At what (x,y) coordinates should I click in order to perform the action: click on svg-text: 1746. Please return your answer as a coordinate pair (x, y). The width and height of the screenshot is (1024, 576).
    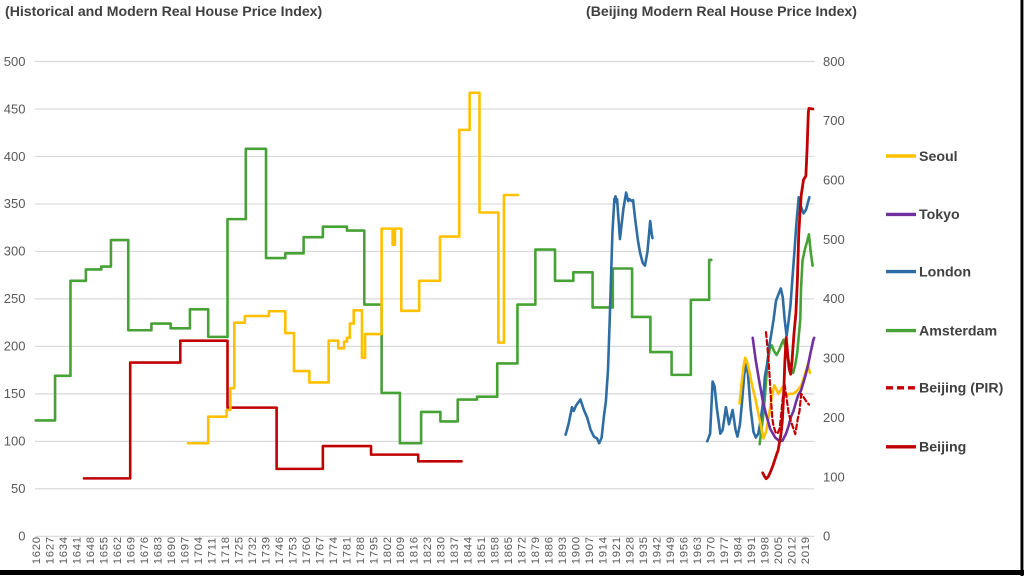
    Looking at the image, I should click on (280, 550).